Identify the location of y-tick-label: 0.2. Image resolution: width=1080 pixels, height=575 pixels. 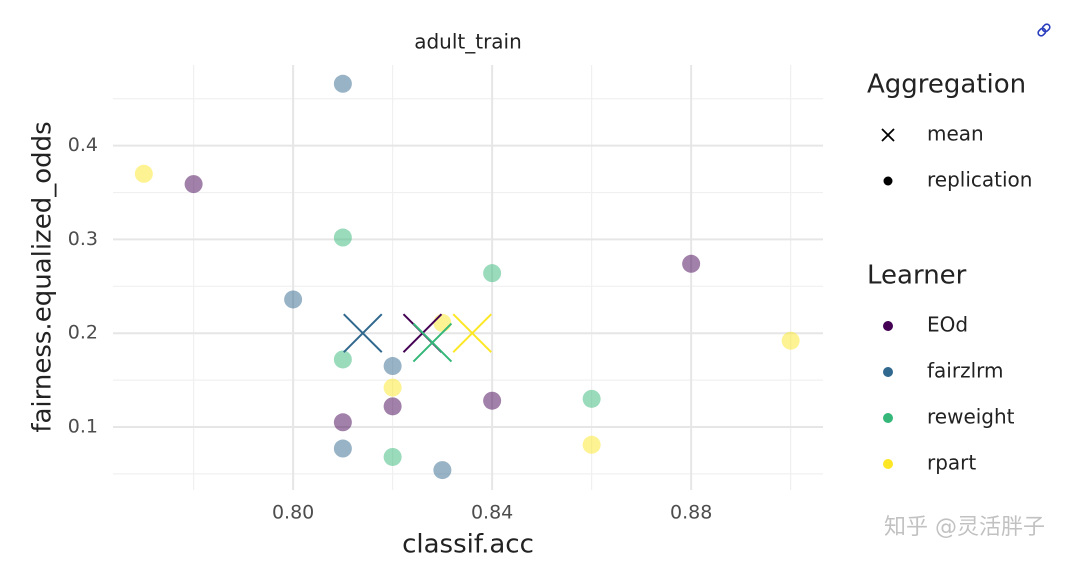
(83, 333).